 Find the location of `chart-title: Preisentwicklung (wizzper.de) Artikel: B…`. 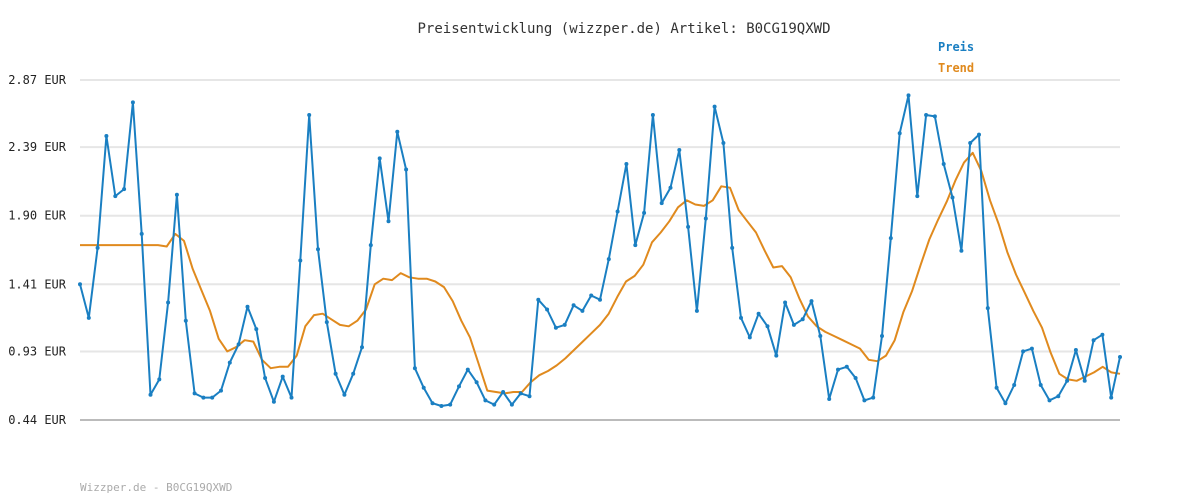

chart-title: Preisentwicklung (wizzper.de) Artikel: B… is located at coordinates (623, 29).